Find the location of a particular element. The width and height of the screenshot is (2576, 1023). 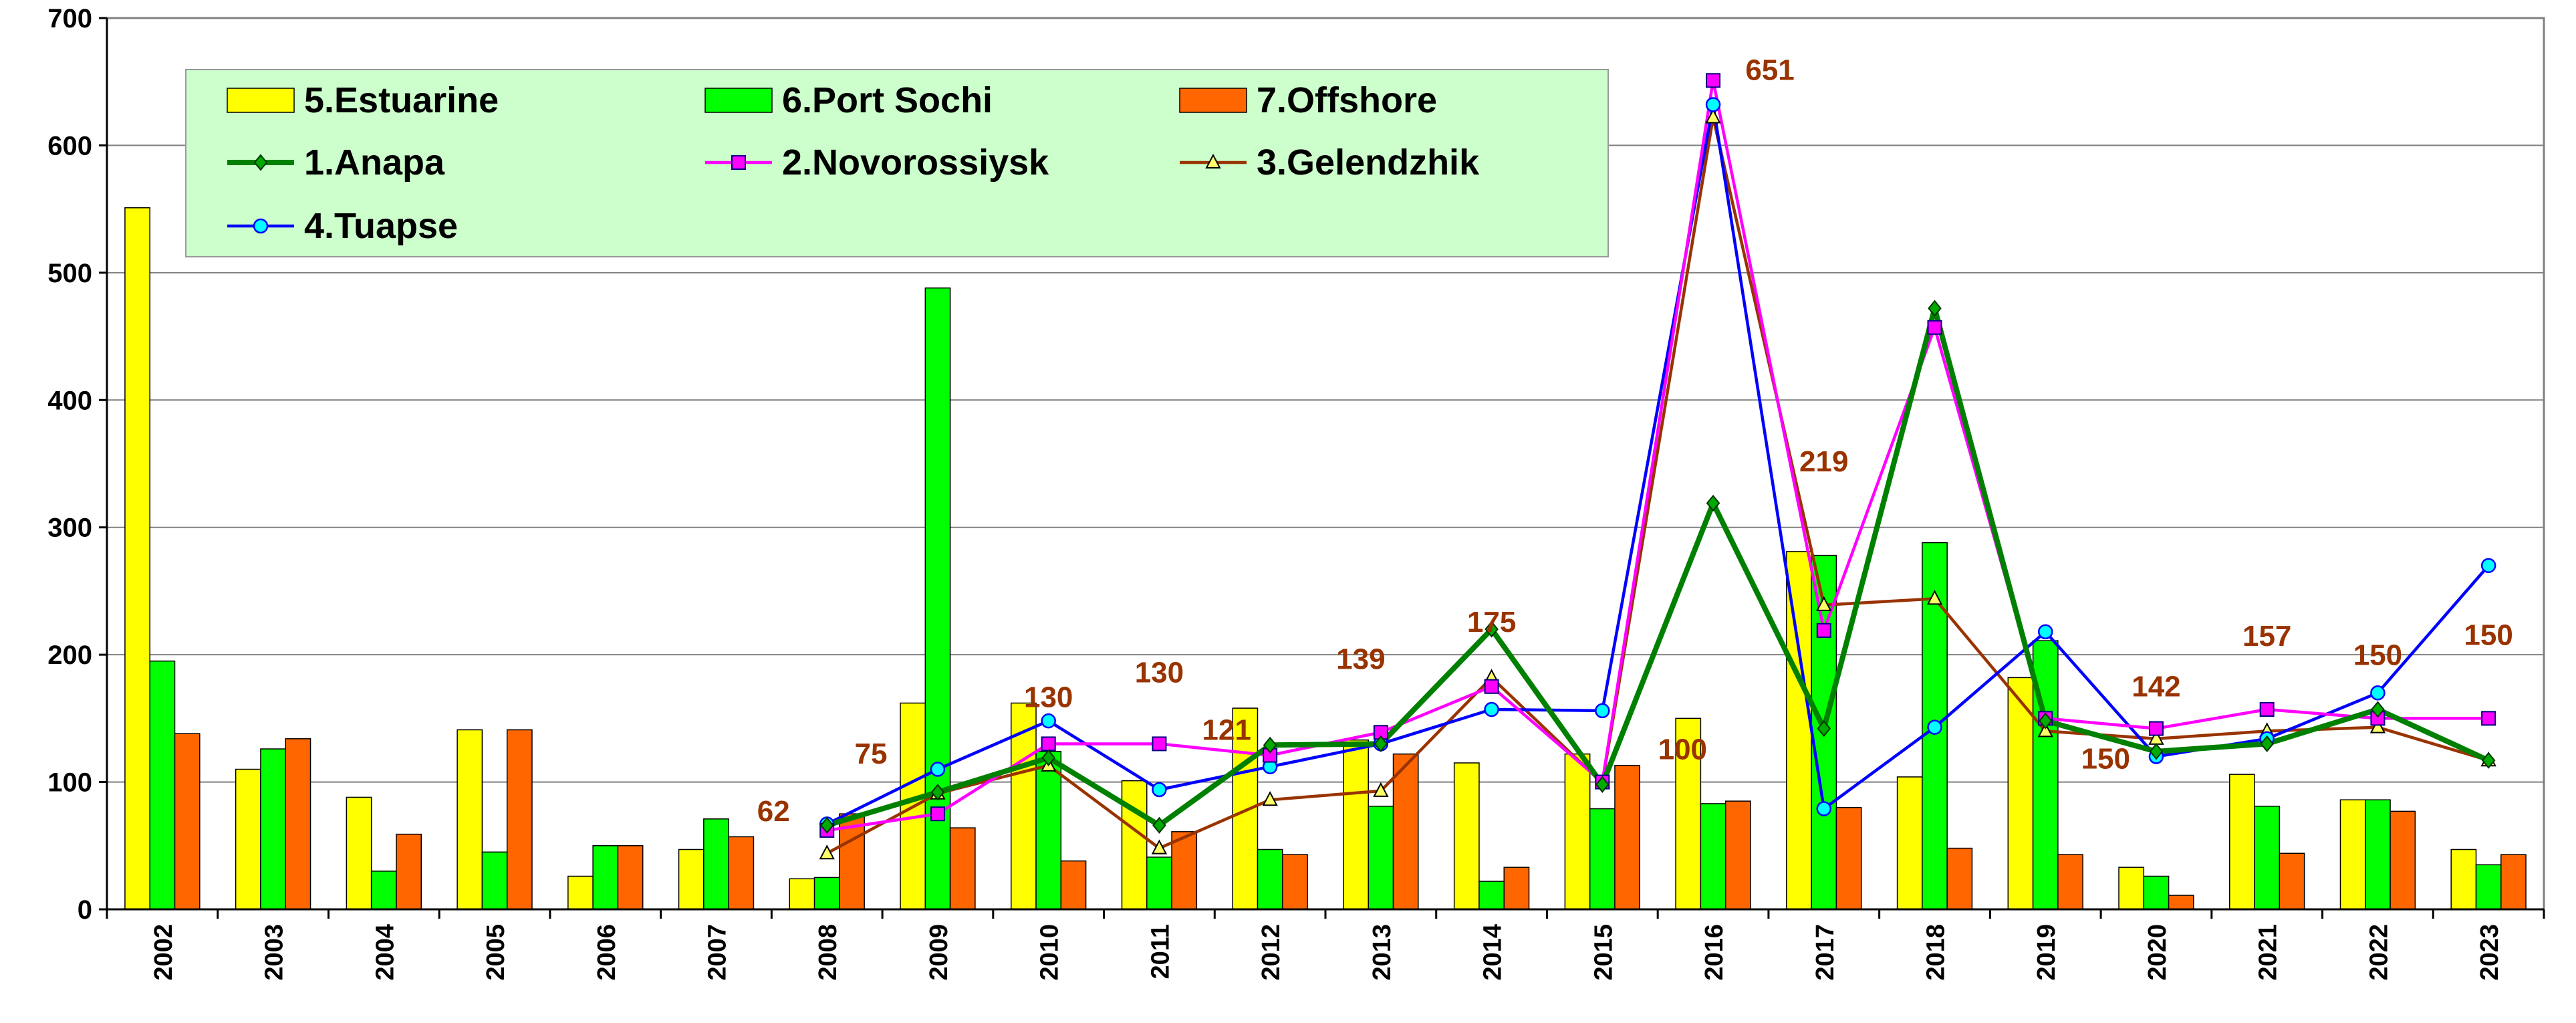

data-label: 121 is located at coordinates (1227, 730).